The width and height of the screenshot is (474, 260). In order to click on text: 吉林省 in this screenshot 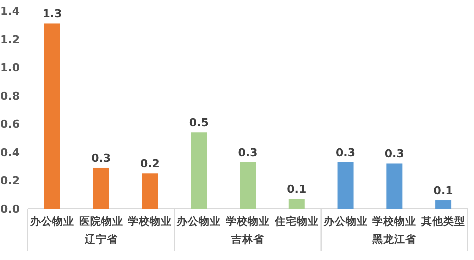, I will do `click(248, 239)`.